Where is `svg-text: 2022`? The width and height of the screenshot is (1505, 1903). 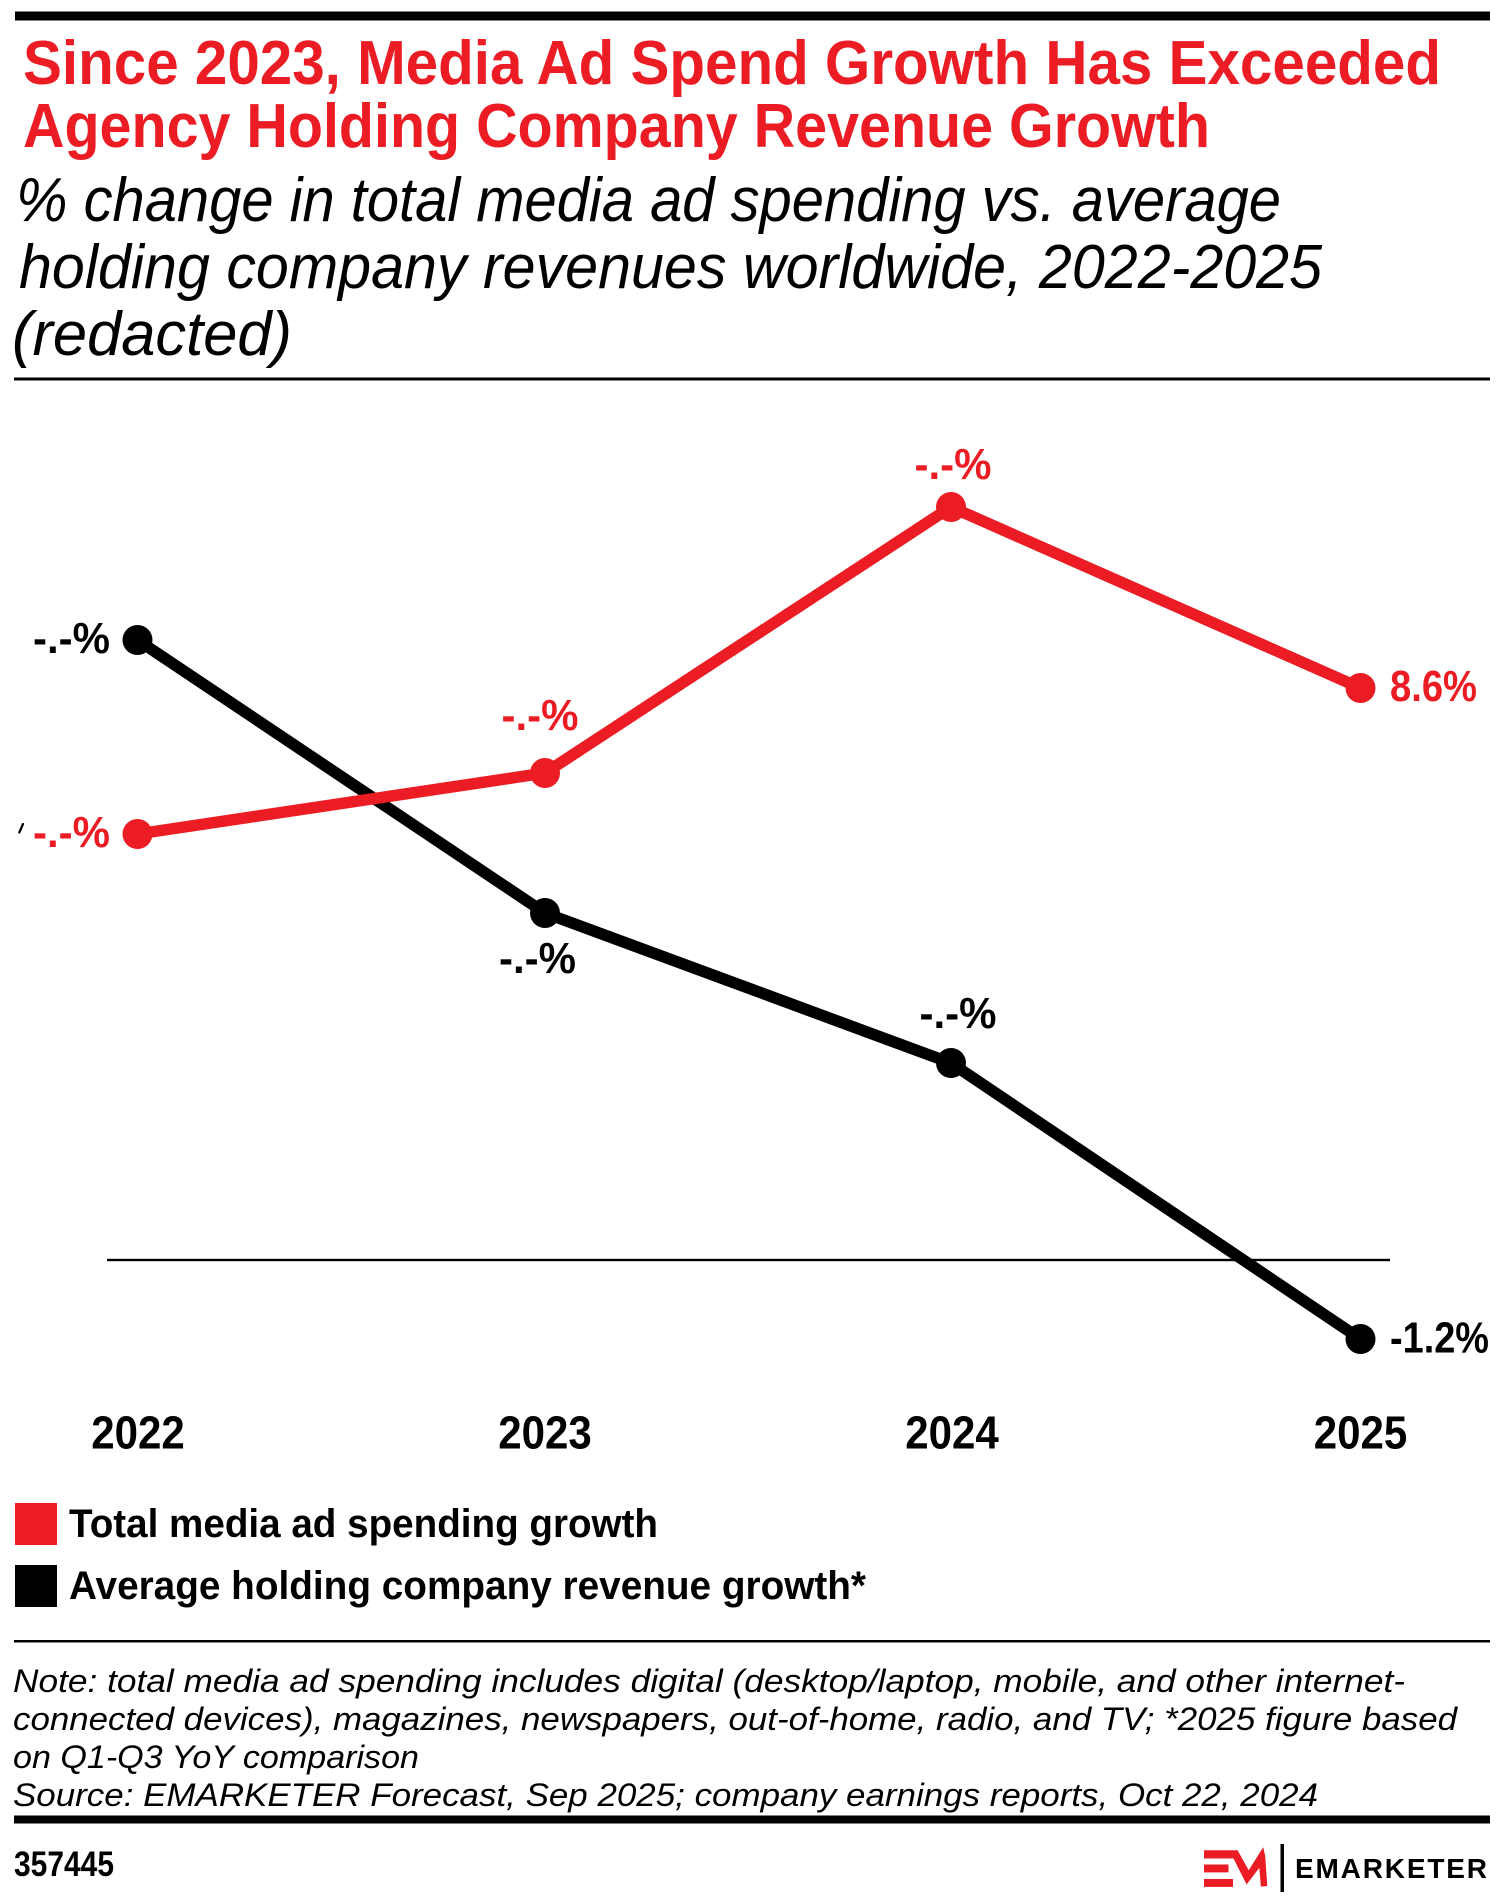 svg-text: 2022 is located at coordinates (138, 1433).